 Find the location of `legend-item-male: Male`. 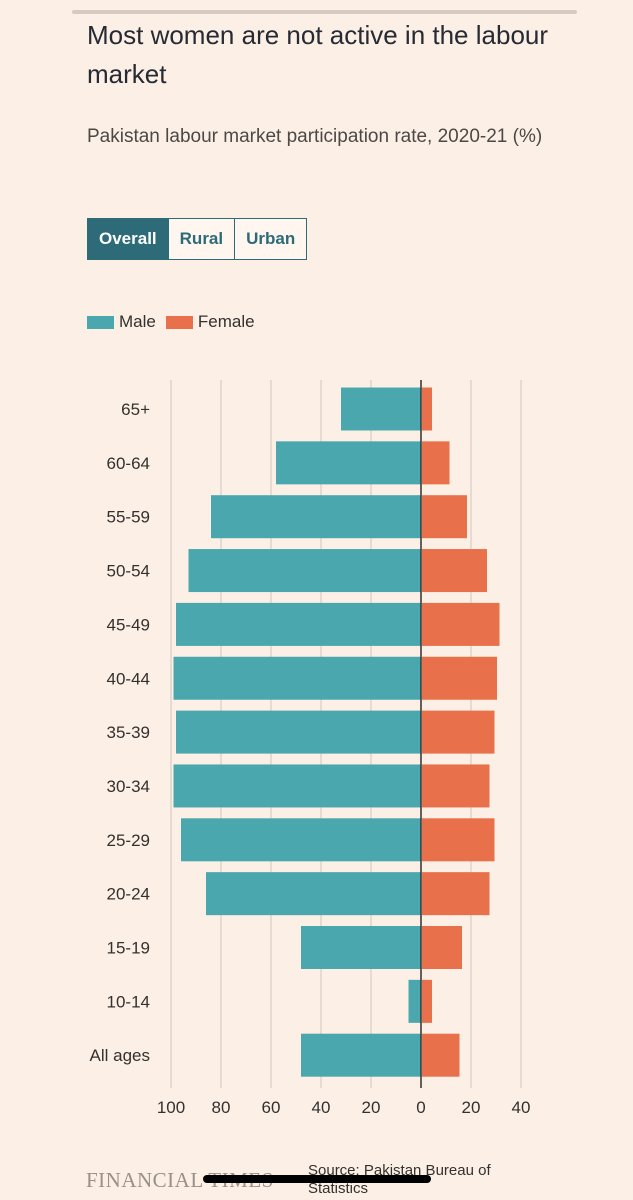

legend-item-male: Male is located at coordinates (121, 322).